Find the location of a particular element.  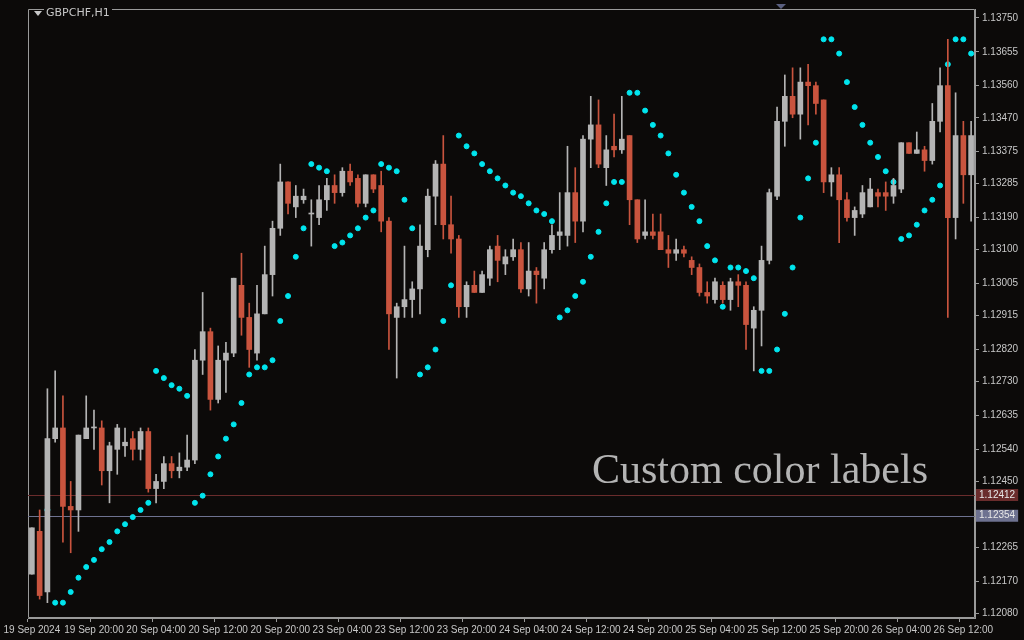

x-tick-label: 19 Sep 2024 is located at coordinates (32, 629).